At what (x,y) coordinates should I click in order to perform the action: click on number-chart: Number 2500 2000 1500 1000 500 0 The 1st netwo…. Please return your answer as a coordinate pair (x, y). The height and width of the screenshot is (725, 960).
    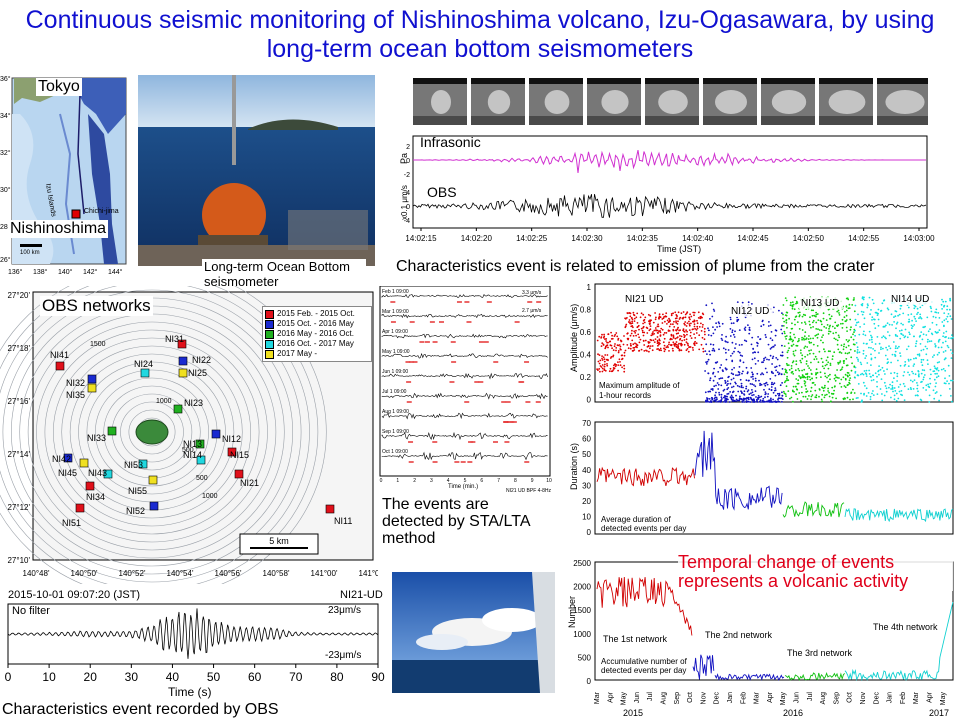
    Looking at the image, I should click on (757, 638).